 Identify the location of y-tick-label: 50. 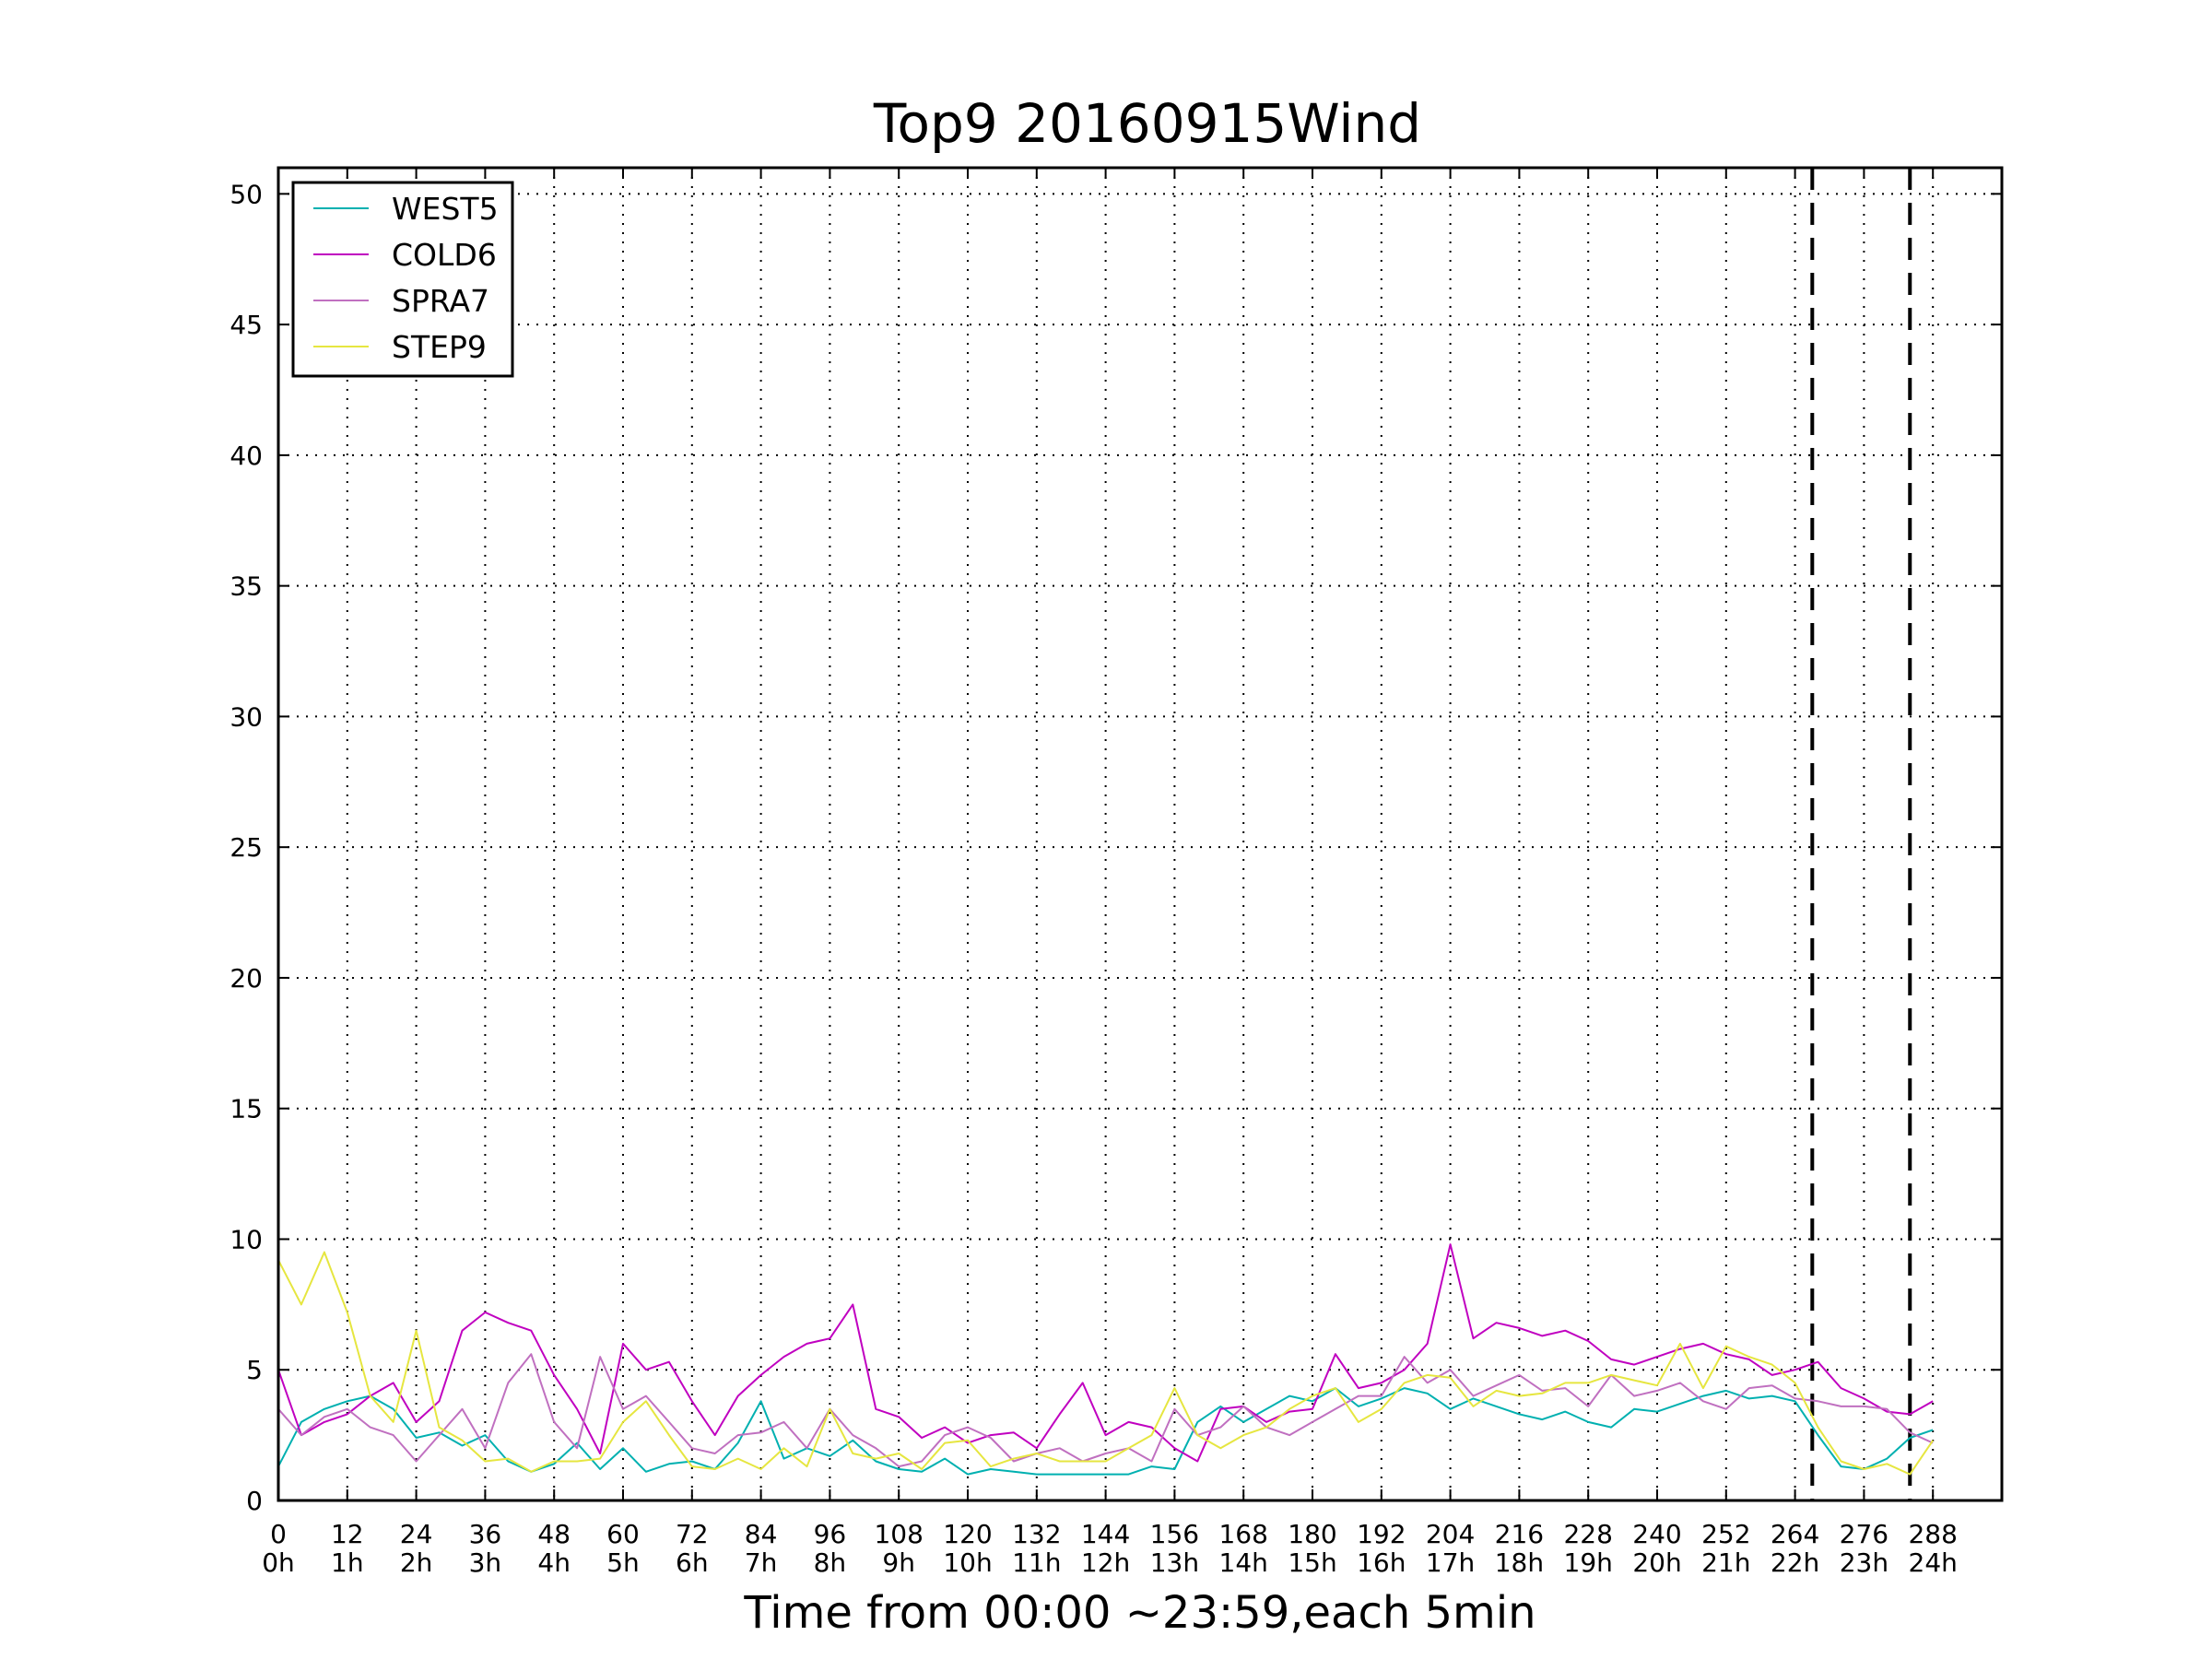
(246, 194).